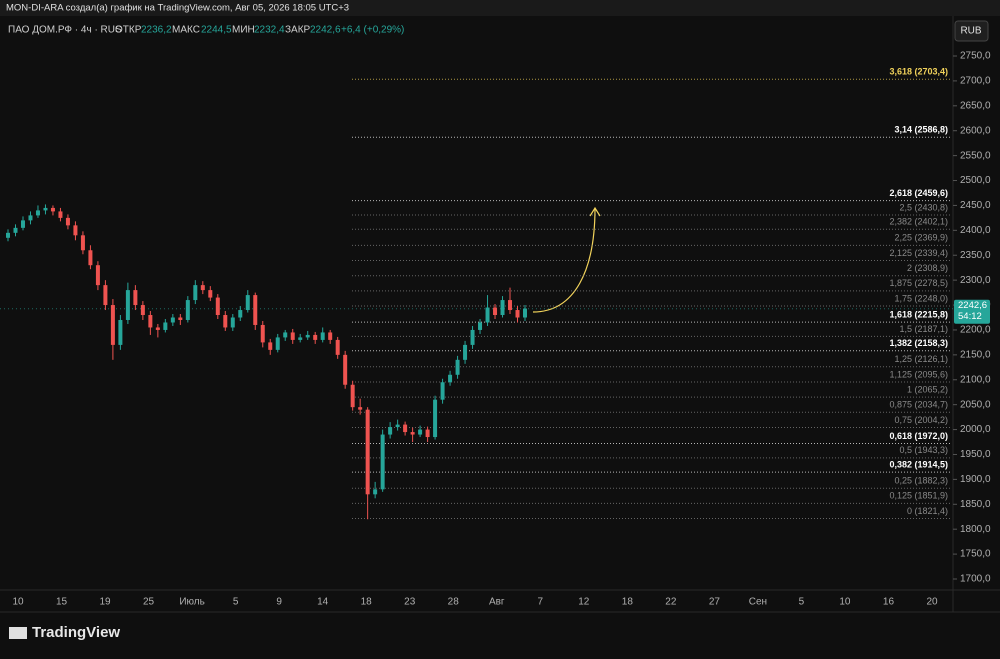  What do you see at coordinates (975, 155) in the screenshot?
I see `y-tick-label: 2550,0` at bounding box center [975, 155].